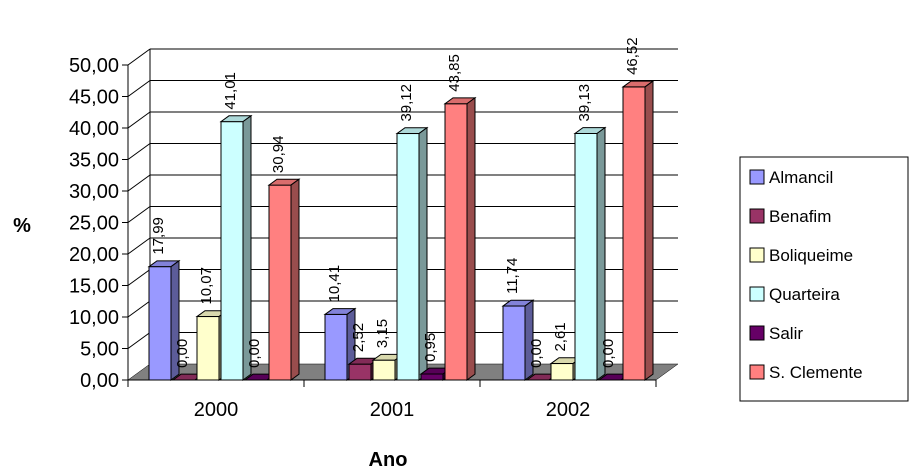 The image size is (910, 471). Describe the element at coordinates (94, 255) in the screenshot. I see `y-tick-label: 20,00` at that location.